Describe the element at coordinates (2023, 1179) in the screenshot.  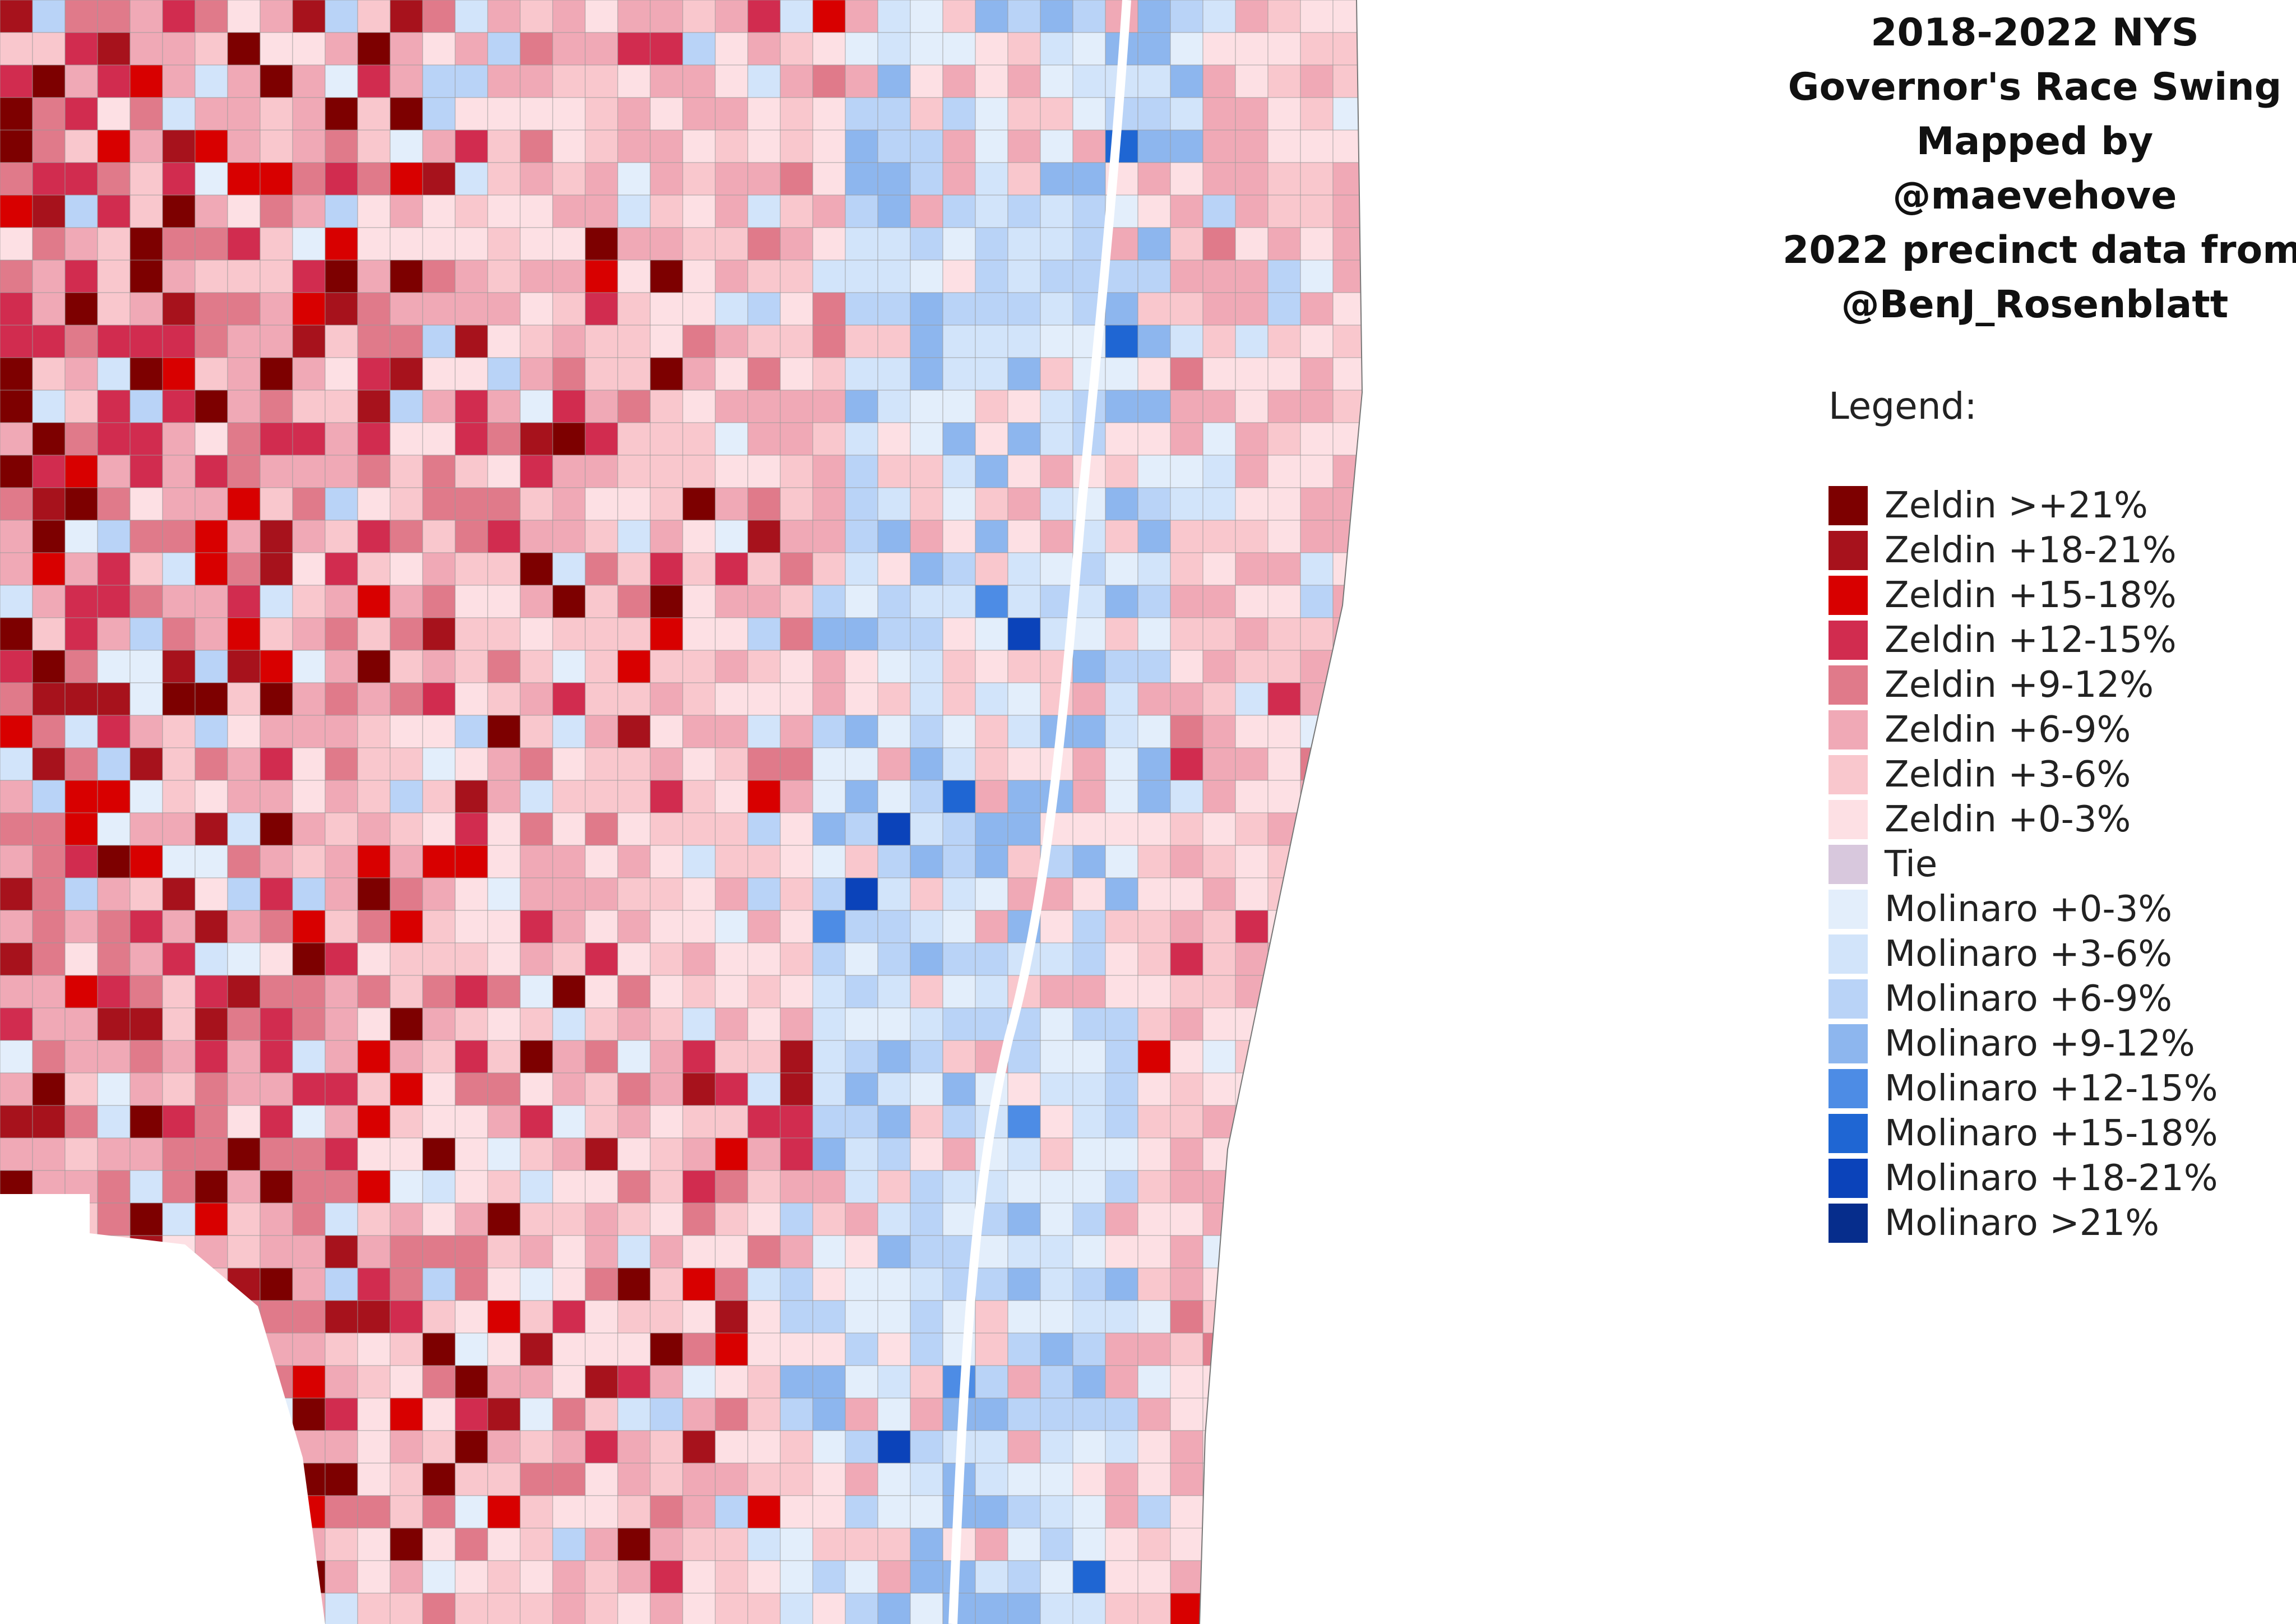
I see `legend-item: Molinaro +18-21%` at that location.